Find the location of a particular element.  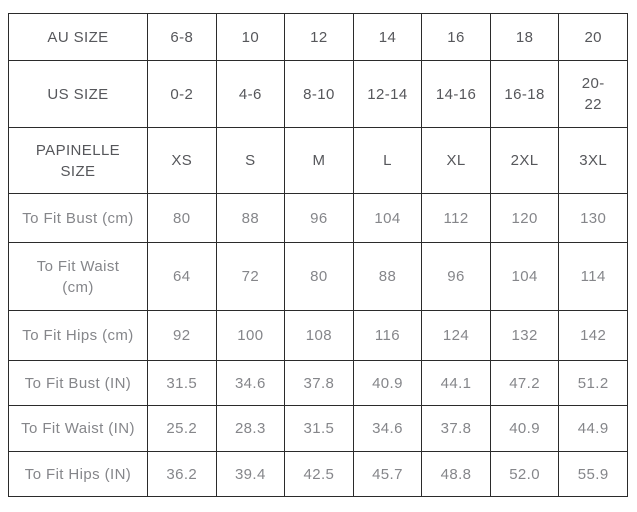

value-cell: 55.9 is located at coordinates (593, 474).